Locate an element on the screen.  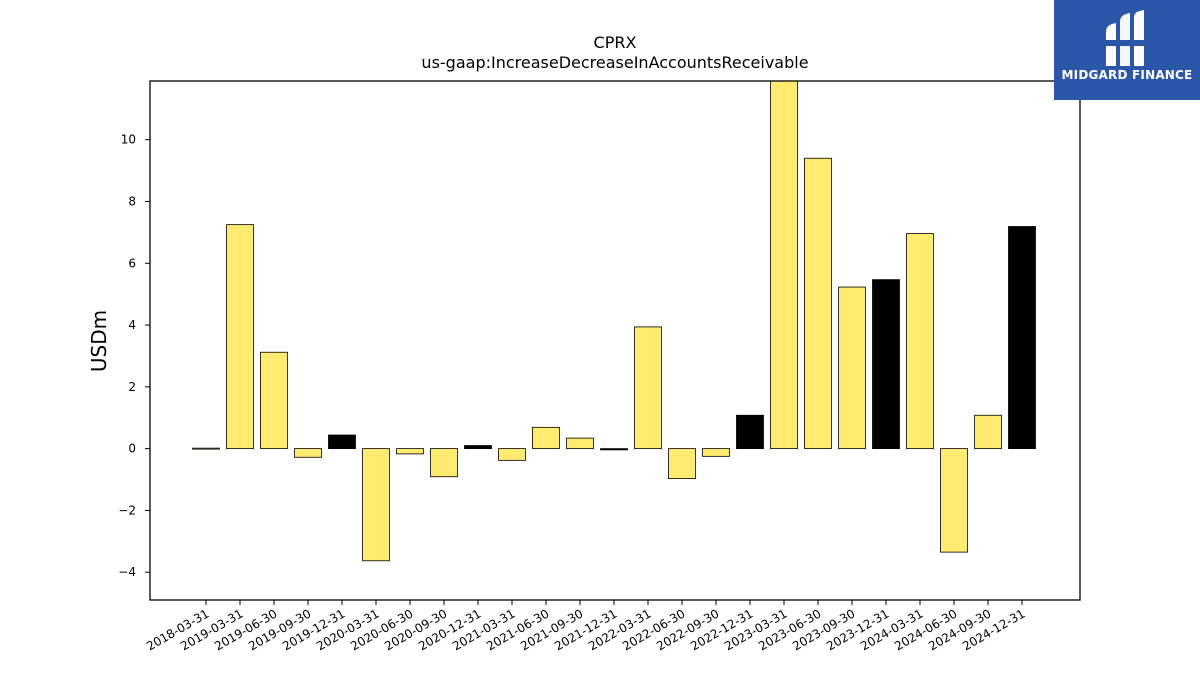
logo-mark-icon is located at coordinates (1125, 38).